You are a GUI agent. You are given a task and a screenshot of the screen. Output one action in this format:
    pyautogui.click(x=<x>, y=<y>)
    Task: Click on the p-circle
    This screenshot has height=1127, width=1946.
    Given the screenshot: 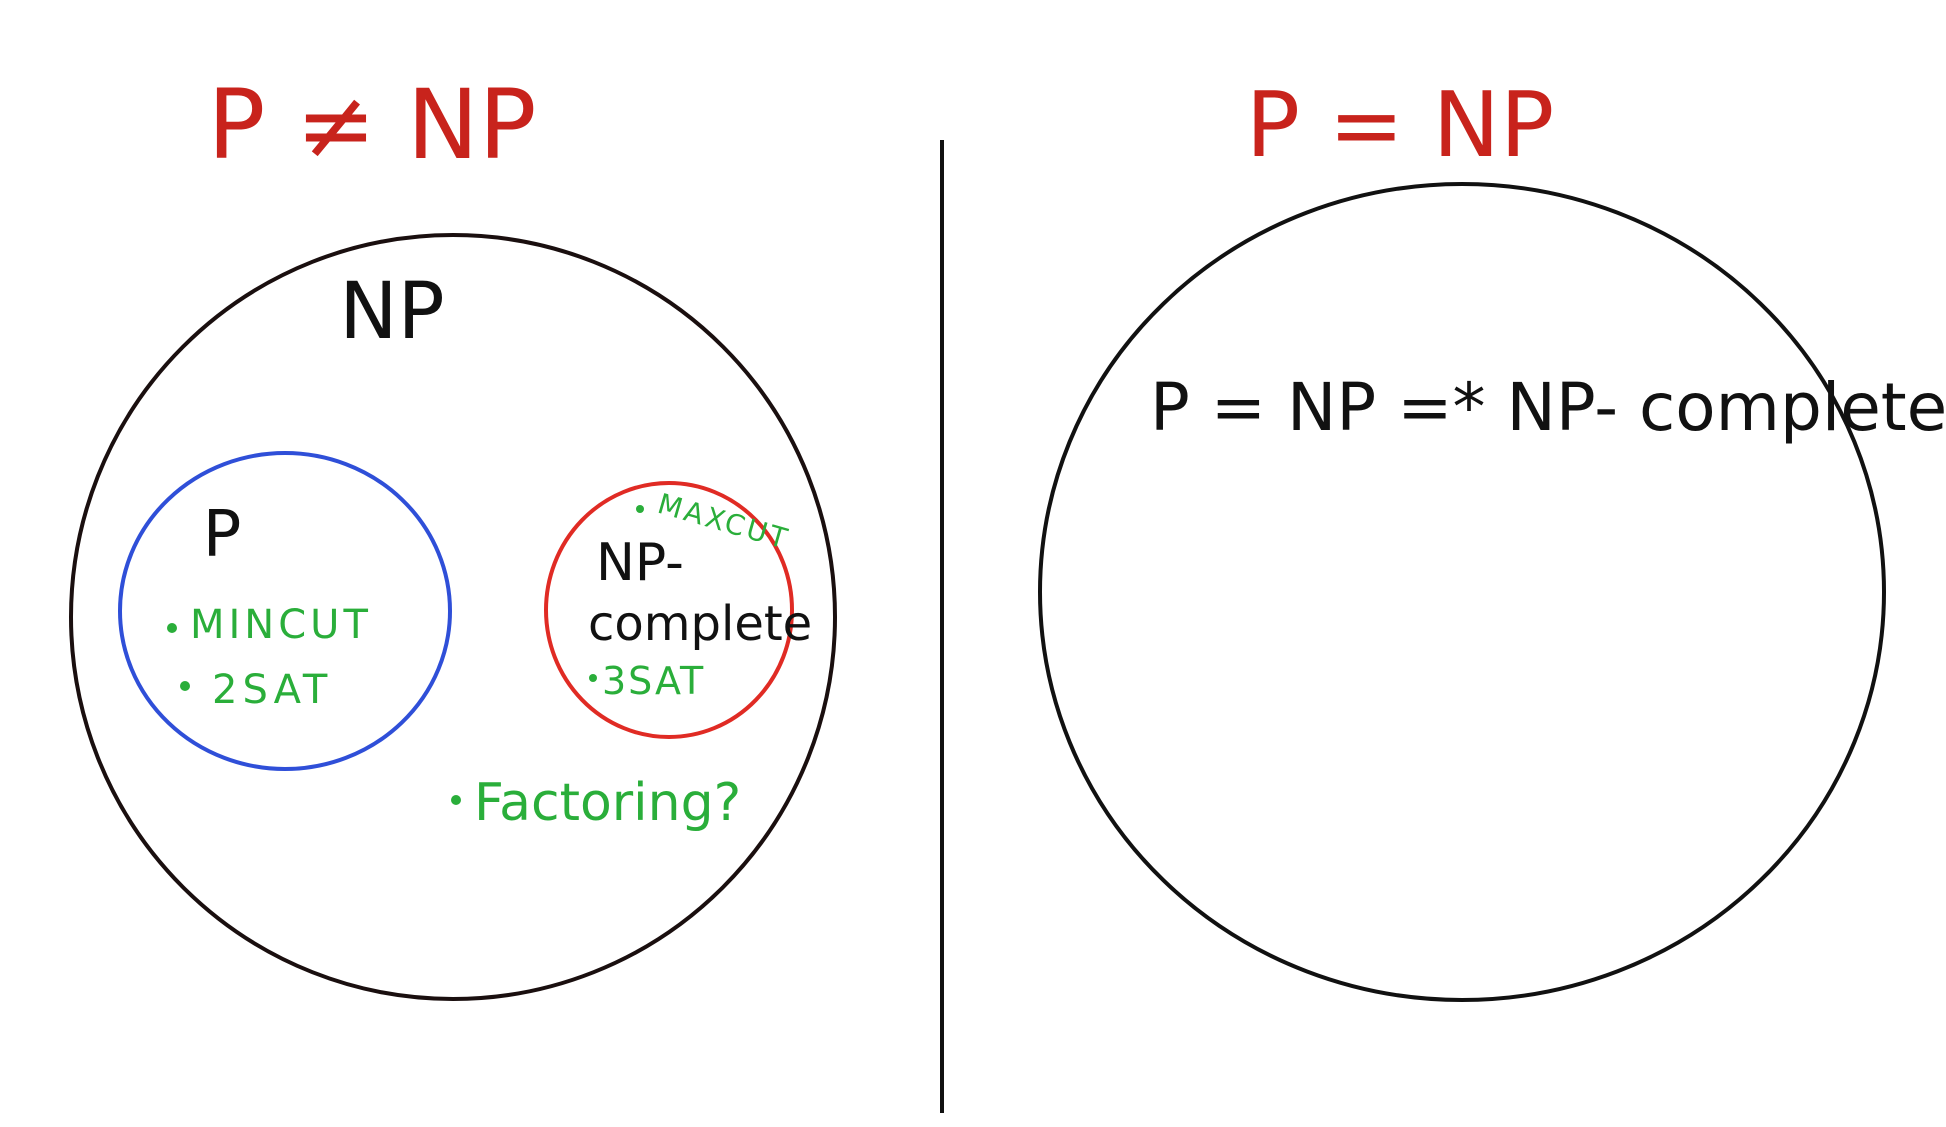 What is the action you would take?
    pyautogui.click(x=285, y=611)
    